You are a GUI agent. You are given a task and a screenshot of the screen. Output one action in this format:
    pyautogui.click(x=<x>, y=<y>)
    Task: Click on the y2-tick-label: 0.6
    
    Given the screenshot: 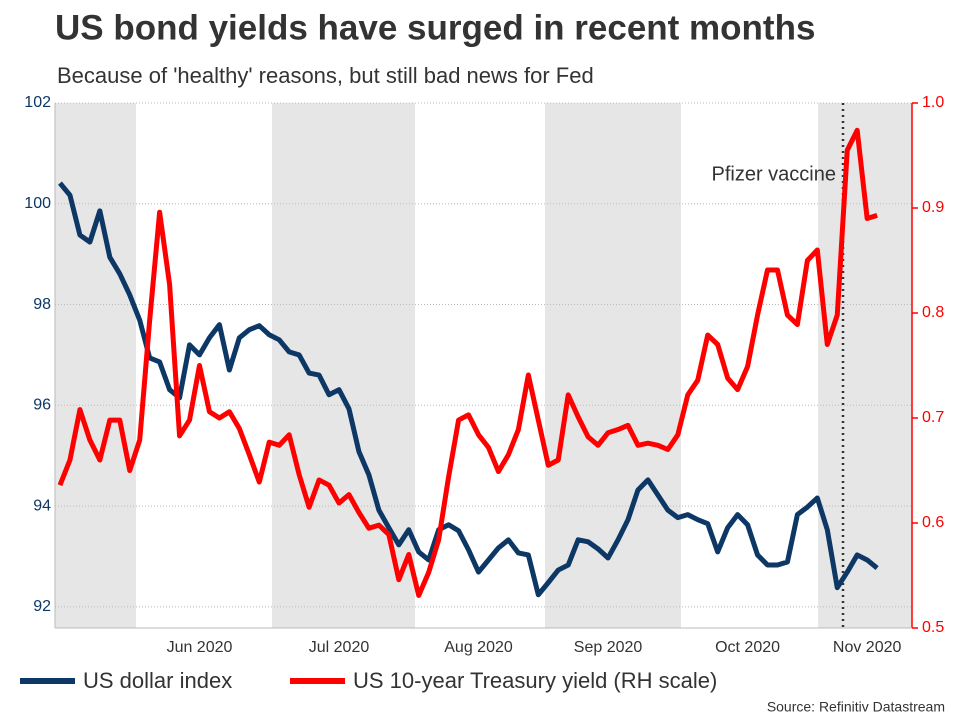 What is the action you would take?
    pyautogui.click(x=933, y=522)
    